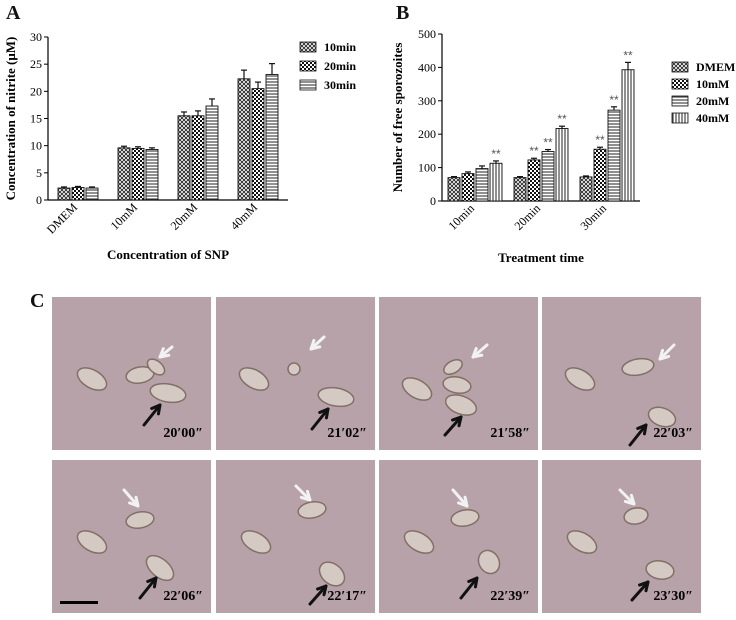 This screenshot has height=620, width=736. What do you see at coordinates (10, 119) in the screenshot?
I see `y-axis-label: Concentration of nitrite (μM)` at bounding box center [10, 119].